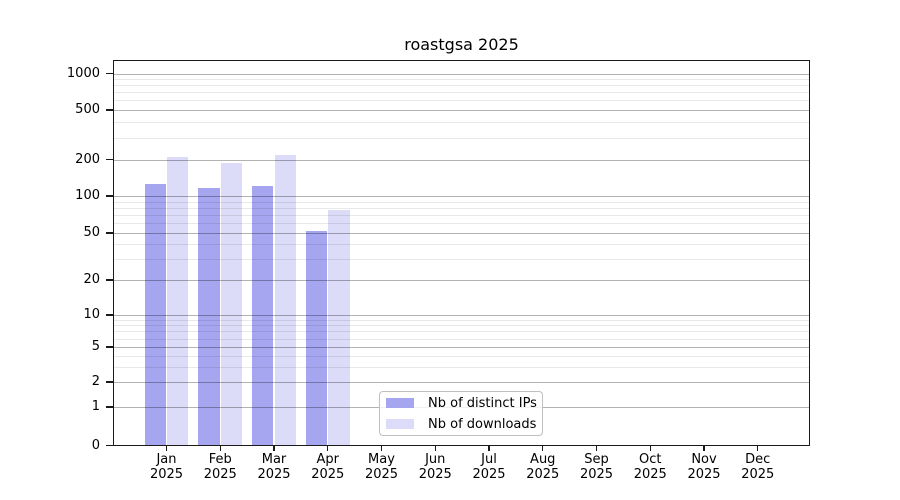 This screenshot has height=500, width=900. I want to click on x-tick-label: Jul 2025, so click(489, 467).